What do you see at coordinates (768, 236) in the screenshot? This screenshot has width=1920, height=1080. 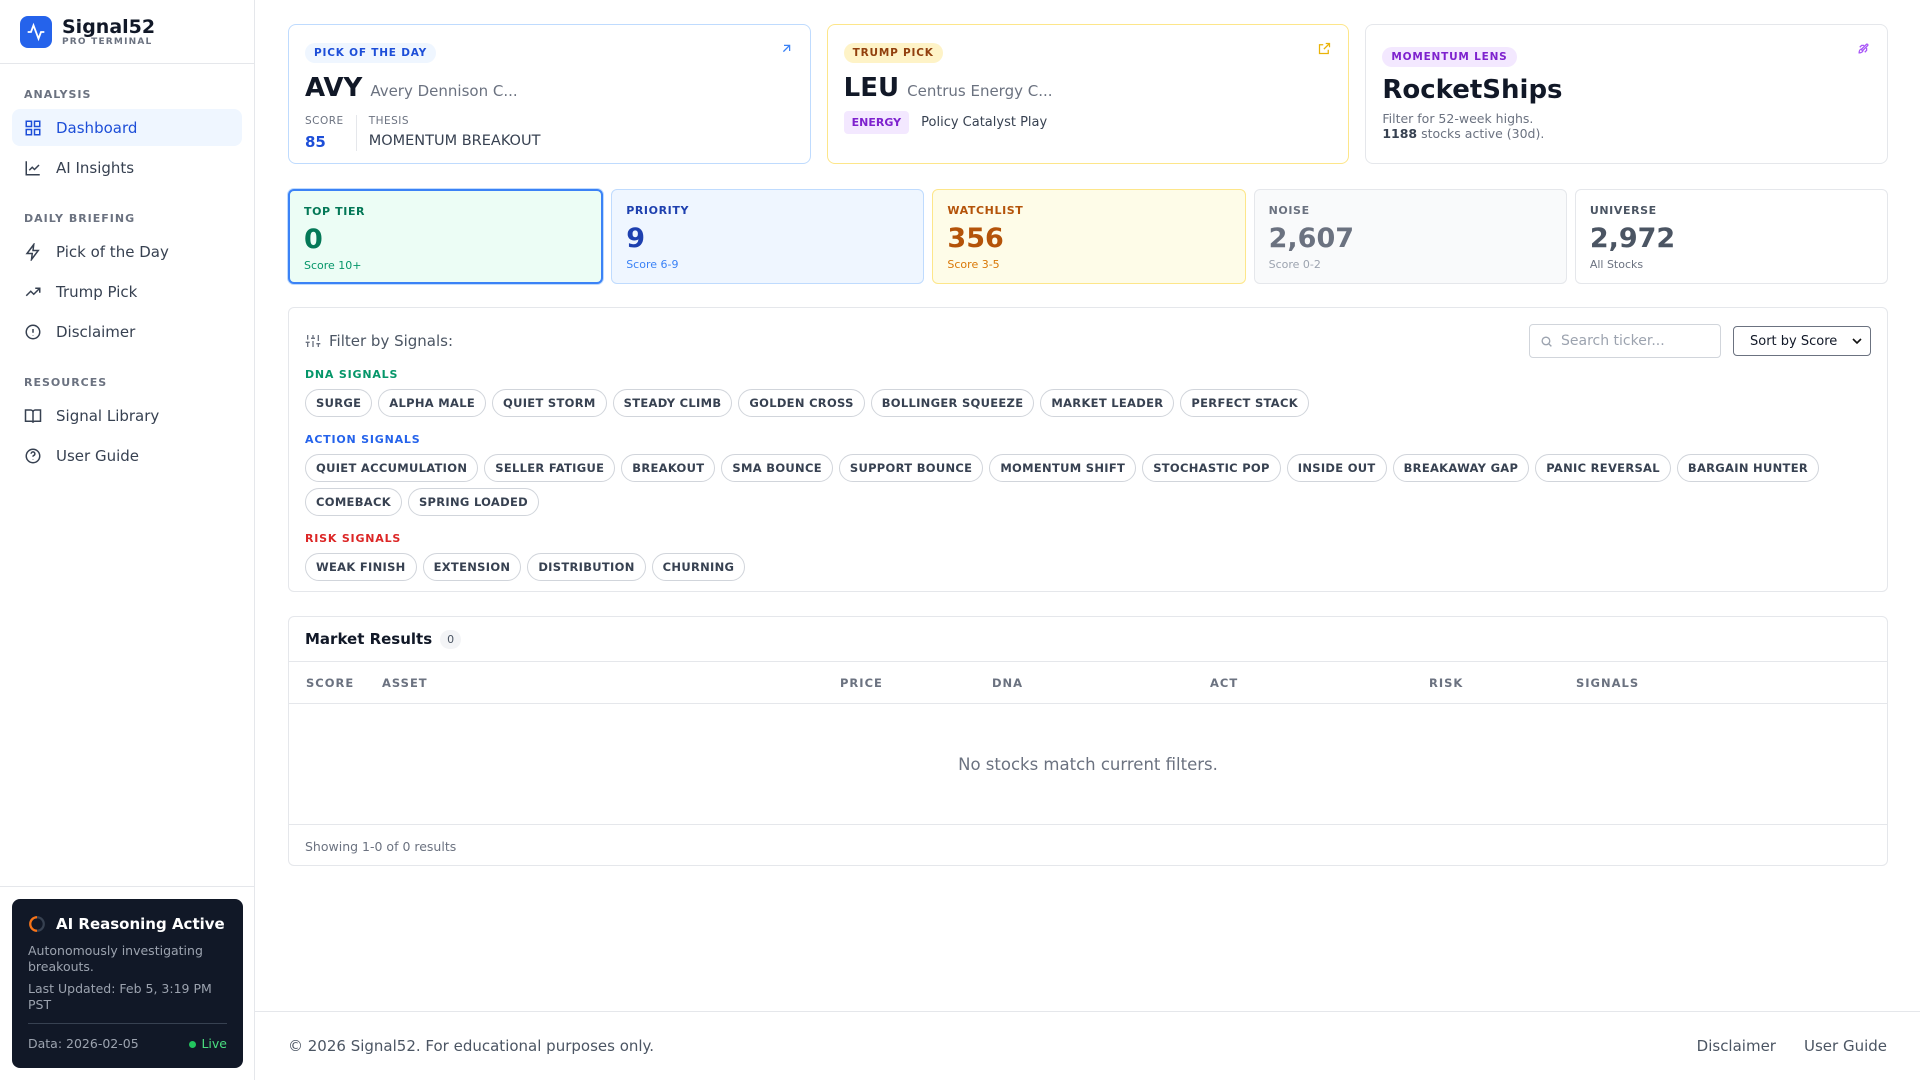 I see `tier-card: PRIORITY 9 Score 6-9` at bounding box center [768, 236].